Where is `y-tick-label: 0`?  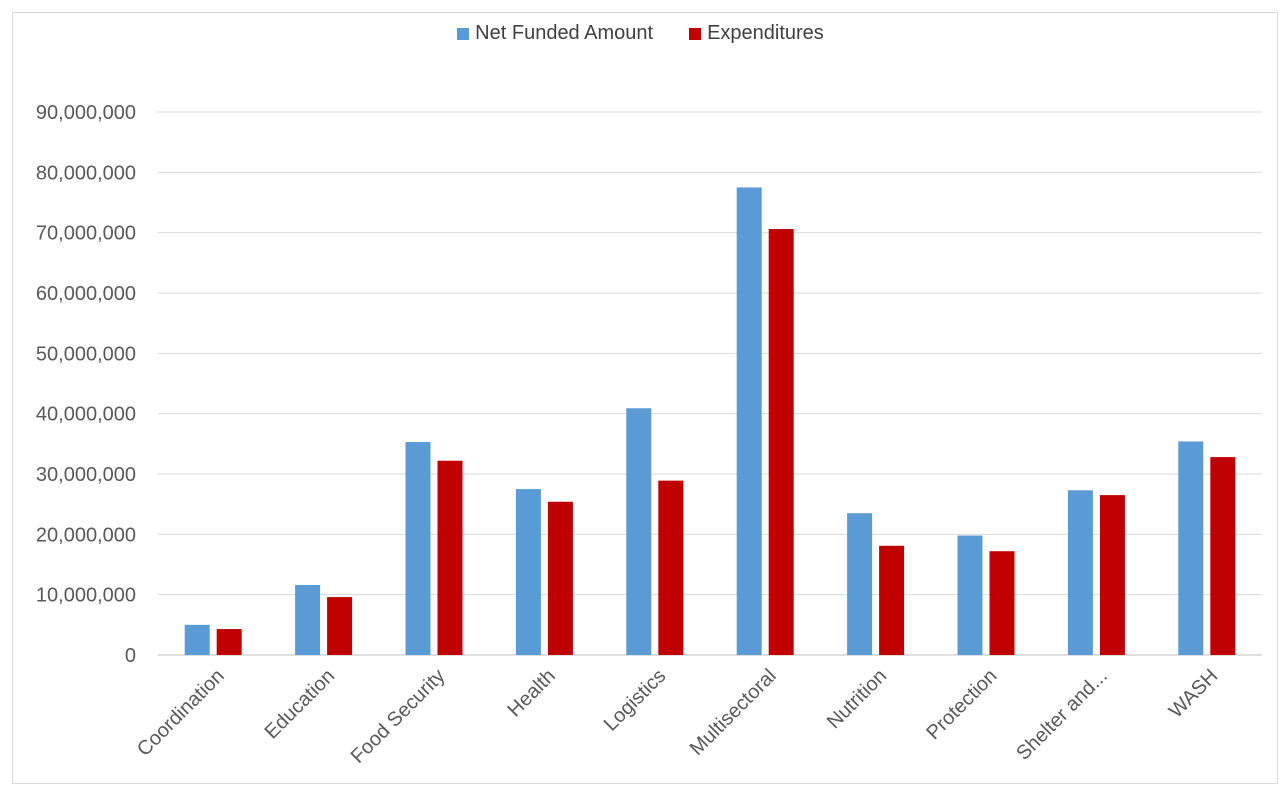
y-tick-label: 0 is located at coordinates (130, 656).